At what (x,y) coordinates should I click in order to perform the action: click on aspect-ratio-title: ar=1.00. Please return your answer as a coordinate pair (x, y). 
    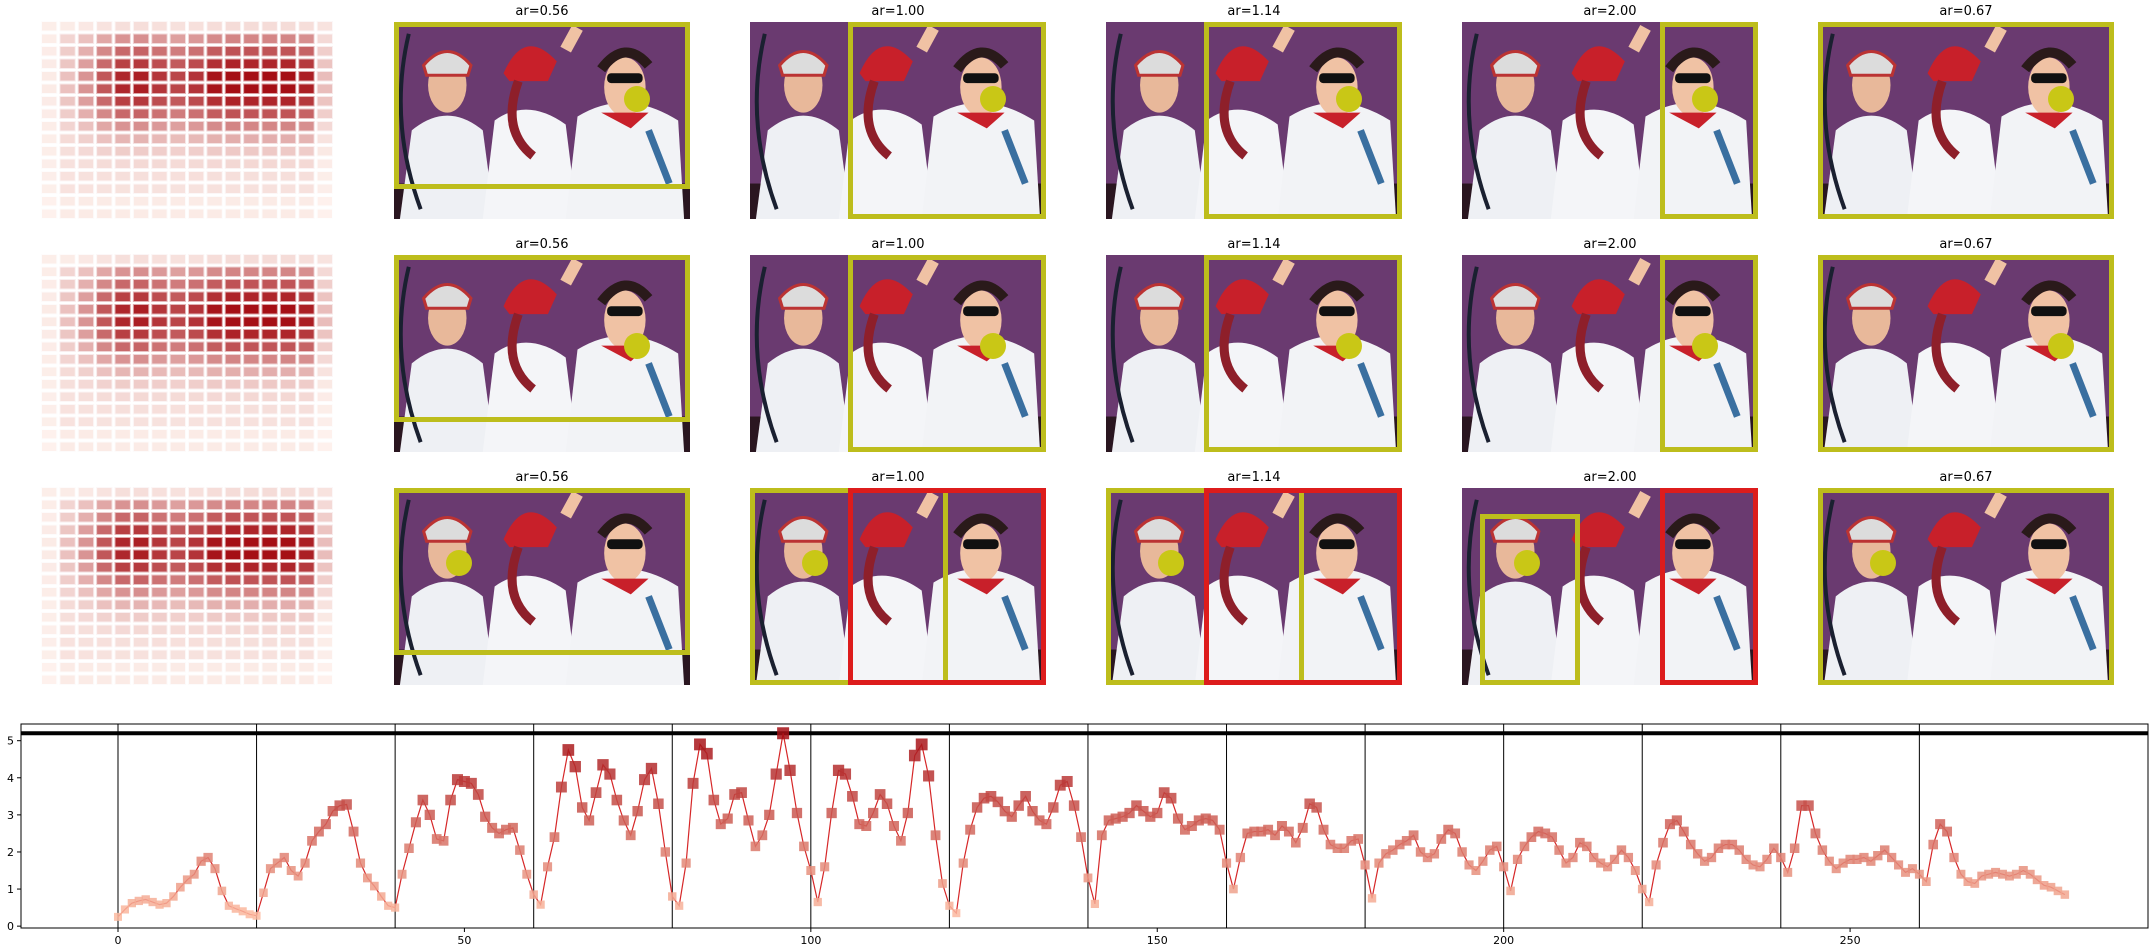
    Looking at the image, I should click on (898, 11).